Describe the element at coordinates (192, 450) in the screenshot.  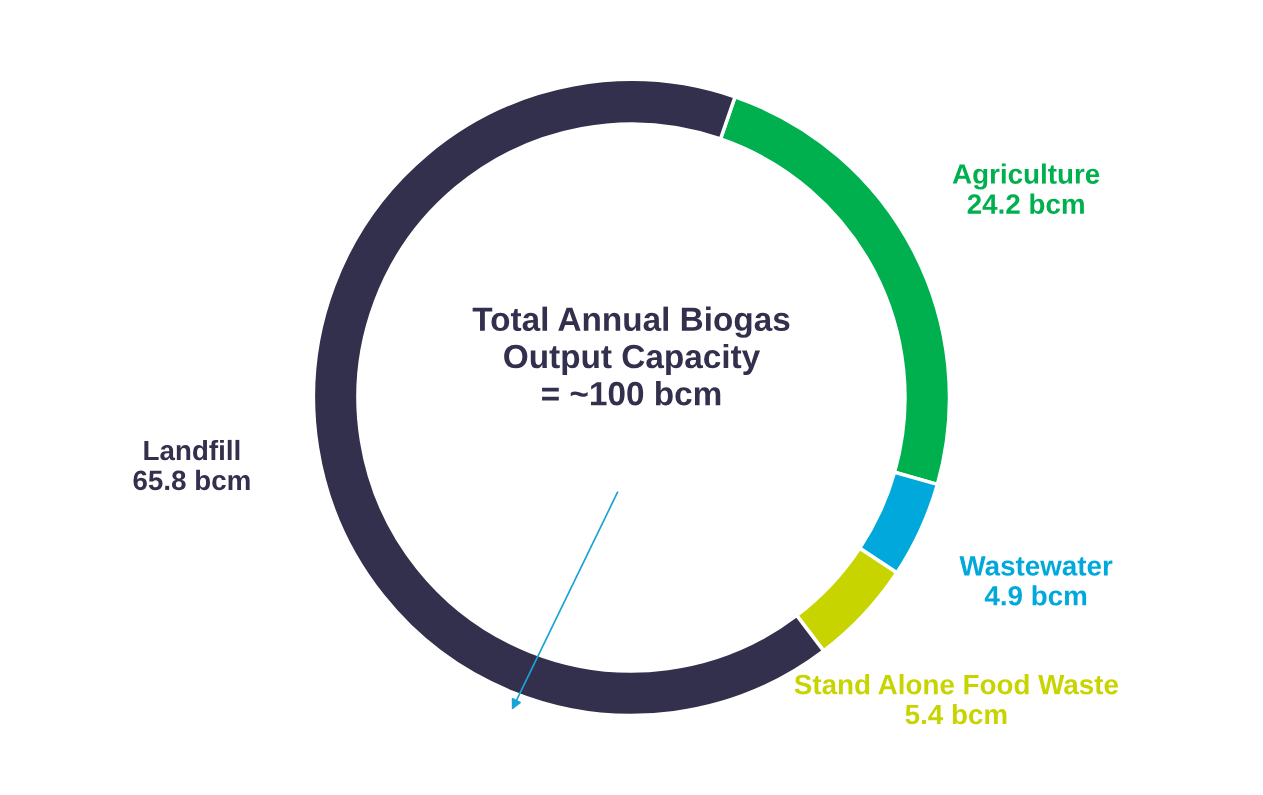
I see `slice-label: Landfill` at that location.